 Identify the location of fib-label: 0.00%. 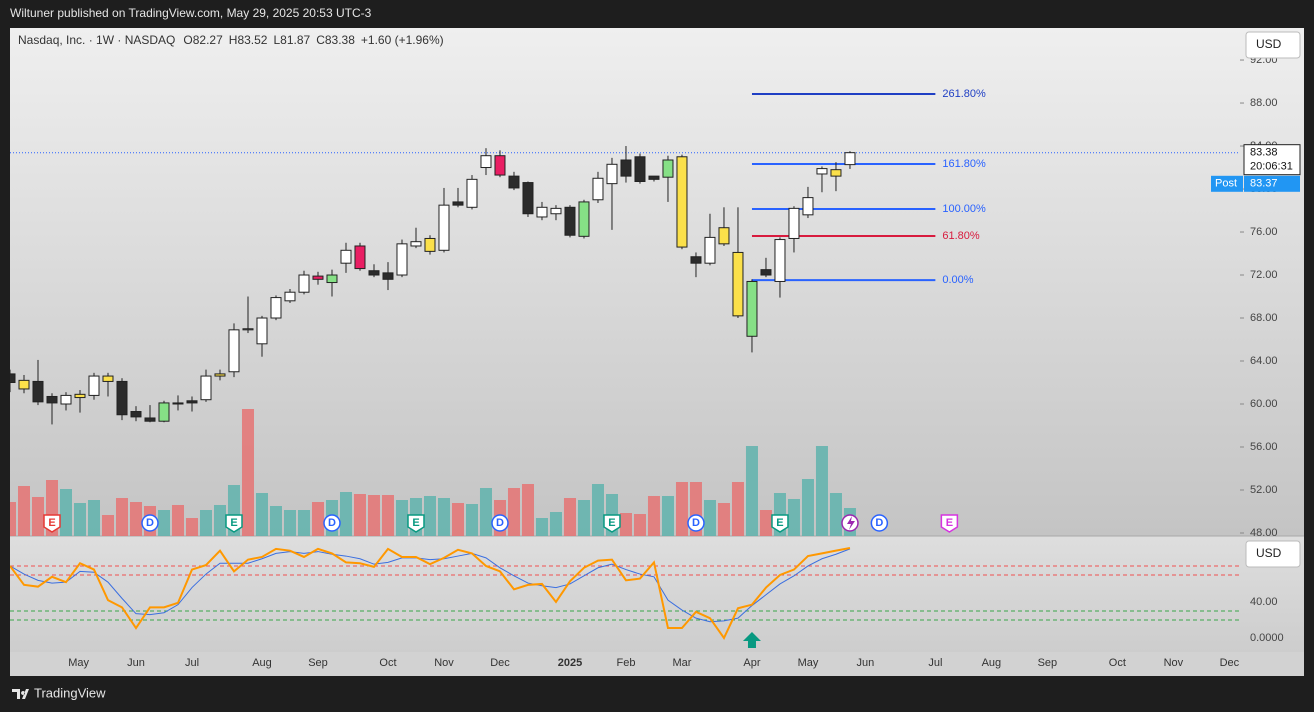
(957, 280).